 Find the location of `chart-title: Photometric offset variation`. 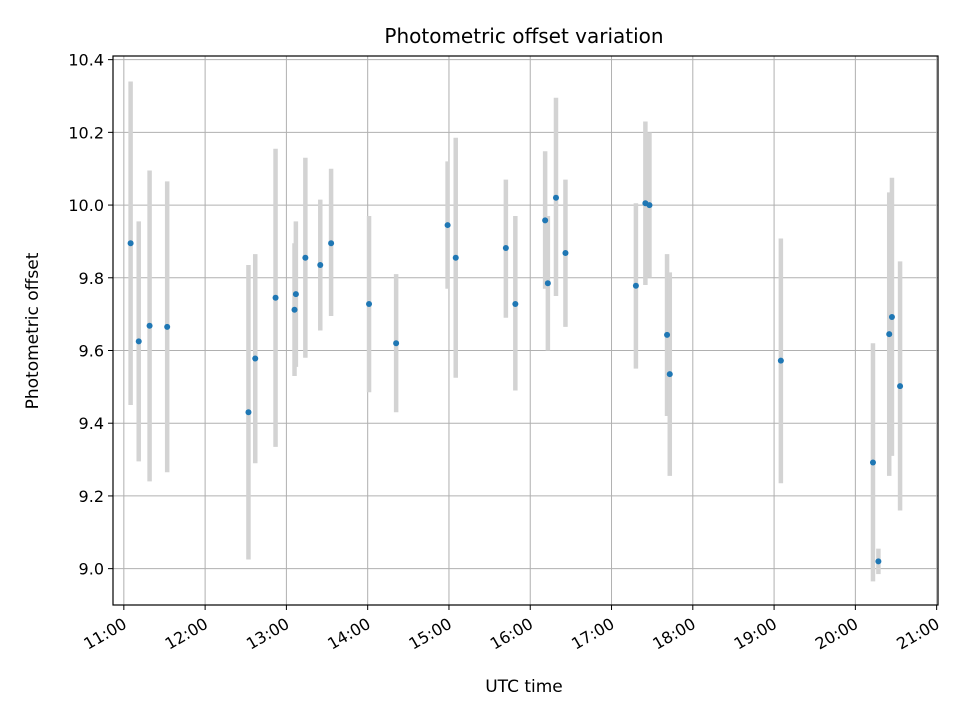

chart-title: Photometric offset variation is located at coordinates (523, 36).